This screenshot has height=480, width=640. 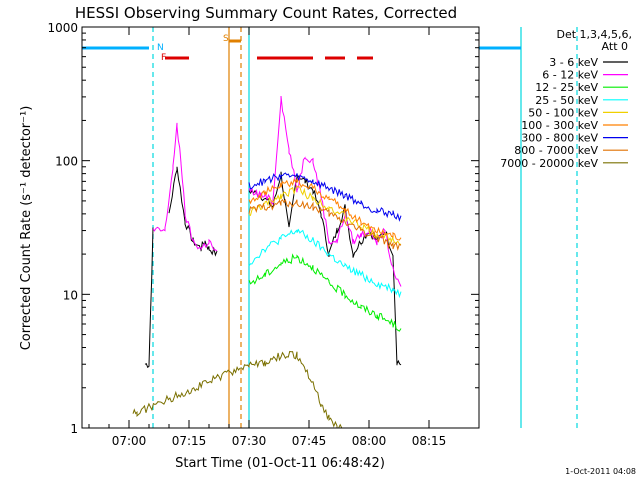 What do you see at coordinates (129, 441) in the screenshot?
I see `x-tick-label: 07:00` at bounding box center [129, 441].